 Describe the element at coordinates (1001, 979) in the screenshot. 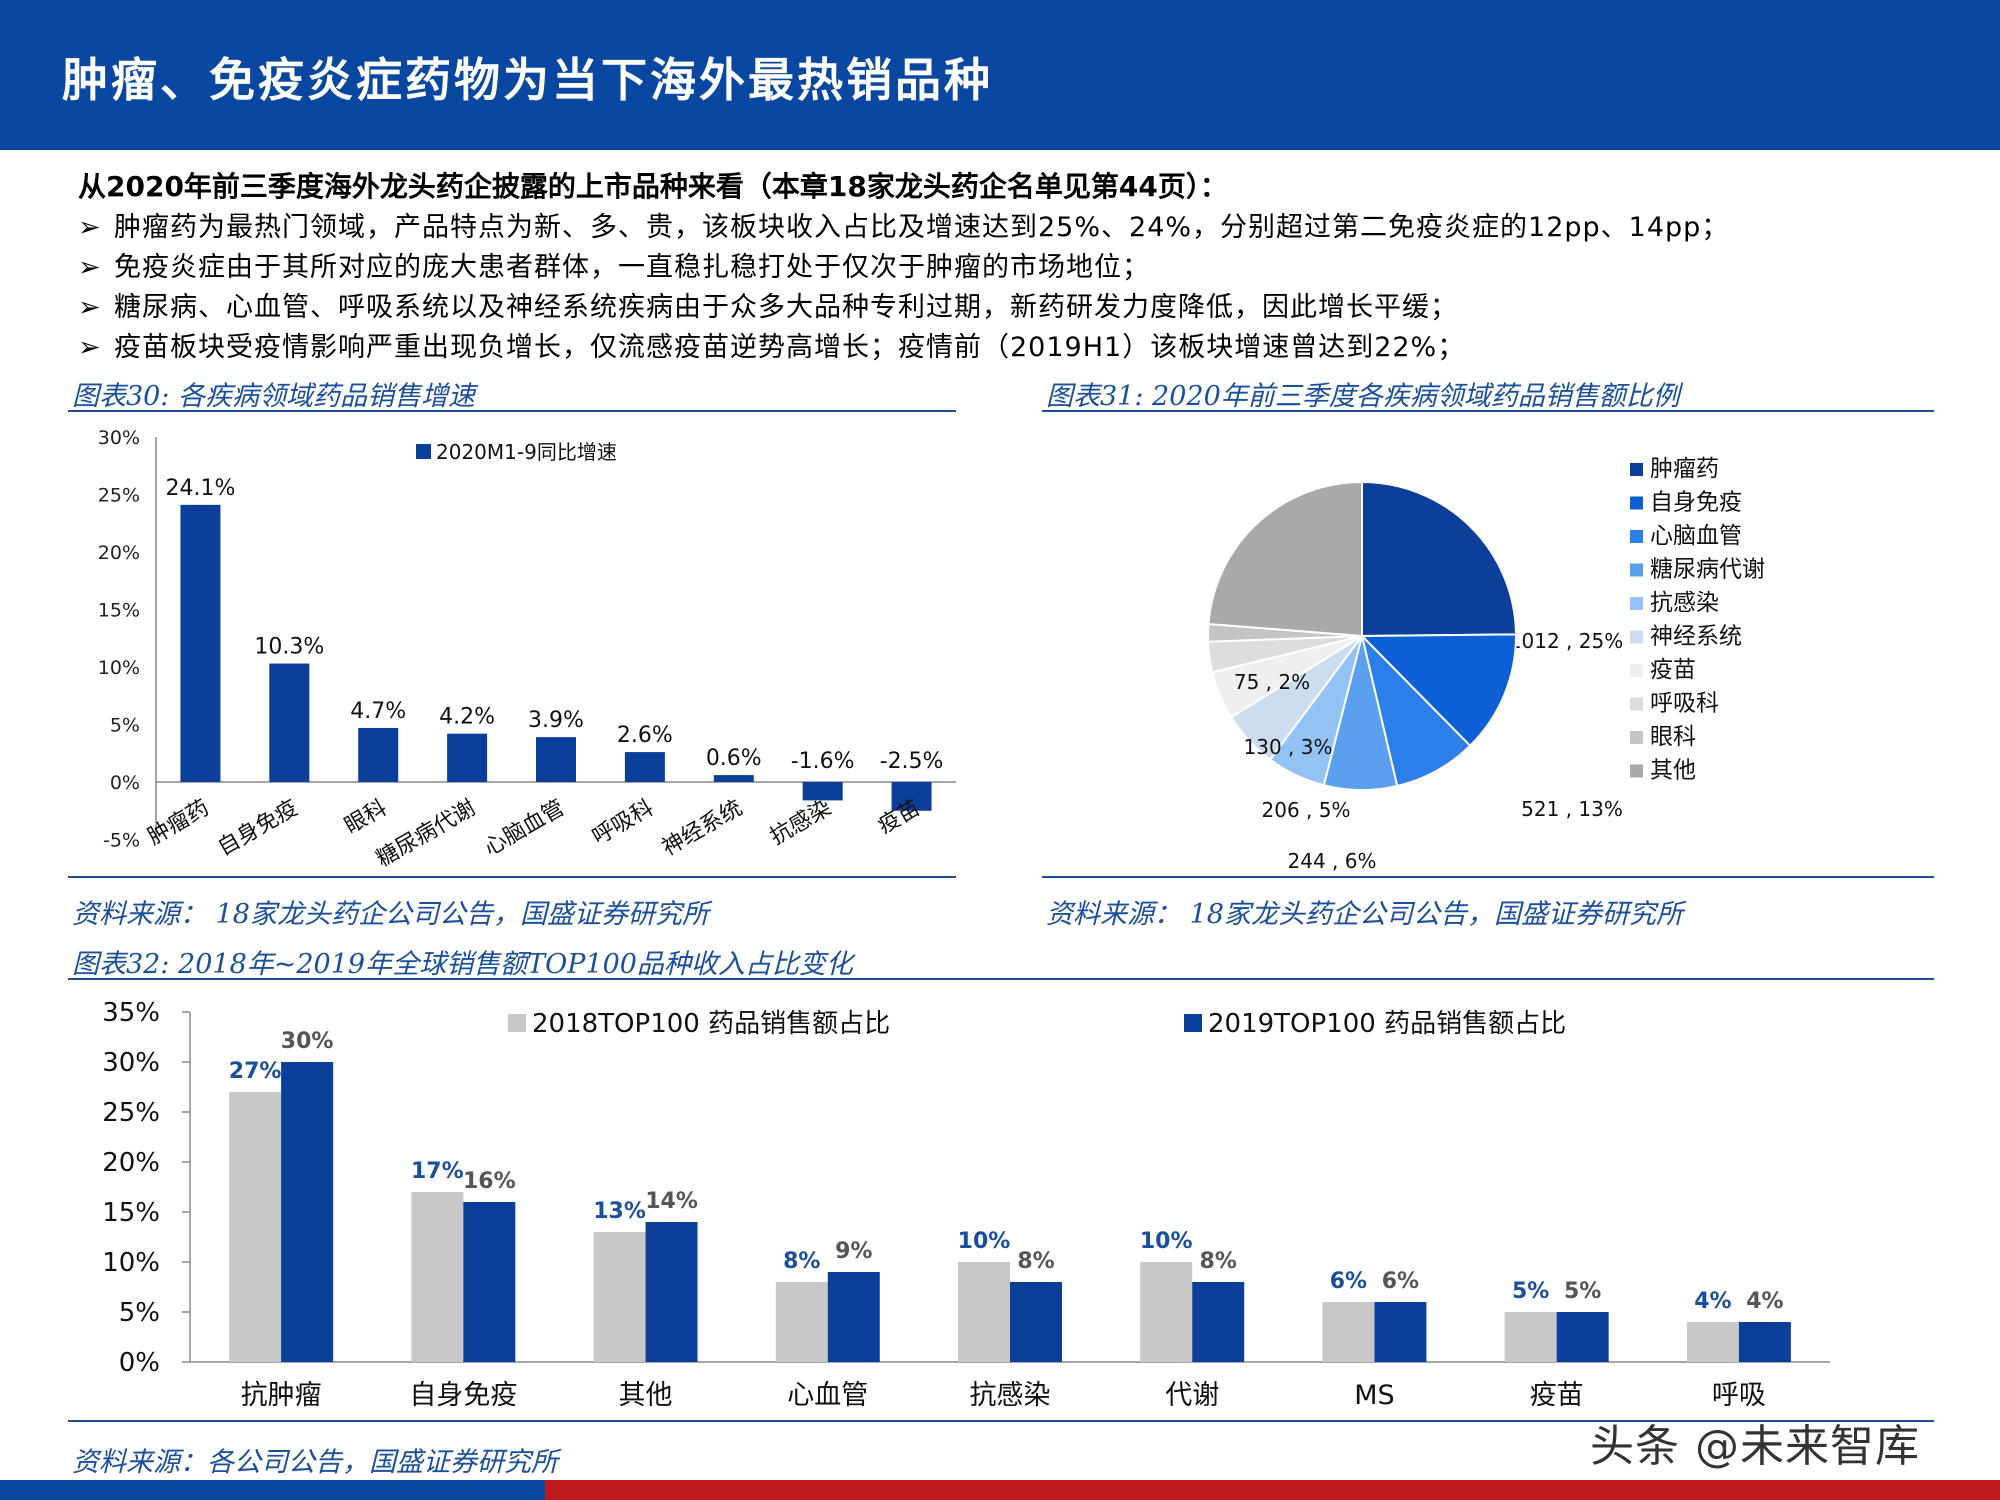

I see `fig32-title-rule` at that location.